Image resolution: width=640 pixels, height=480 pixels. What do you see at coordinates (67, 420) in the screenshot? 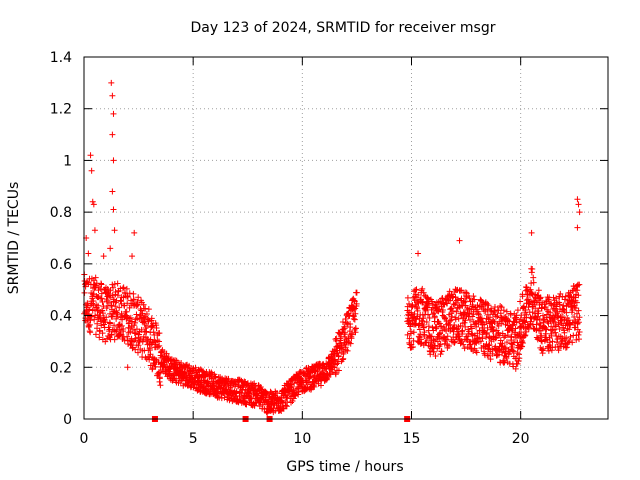
I see `y-tick-label: 0` at bounding box center [67, 420].